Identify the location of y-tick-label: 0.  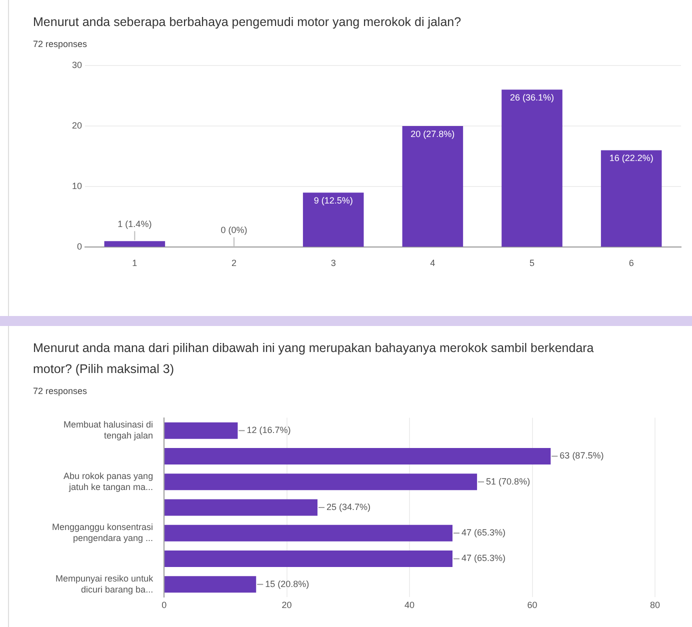
(79, 247).